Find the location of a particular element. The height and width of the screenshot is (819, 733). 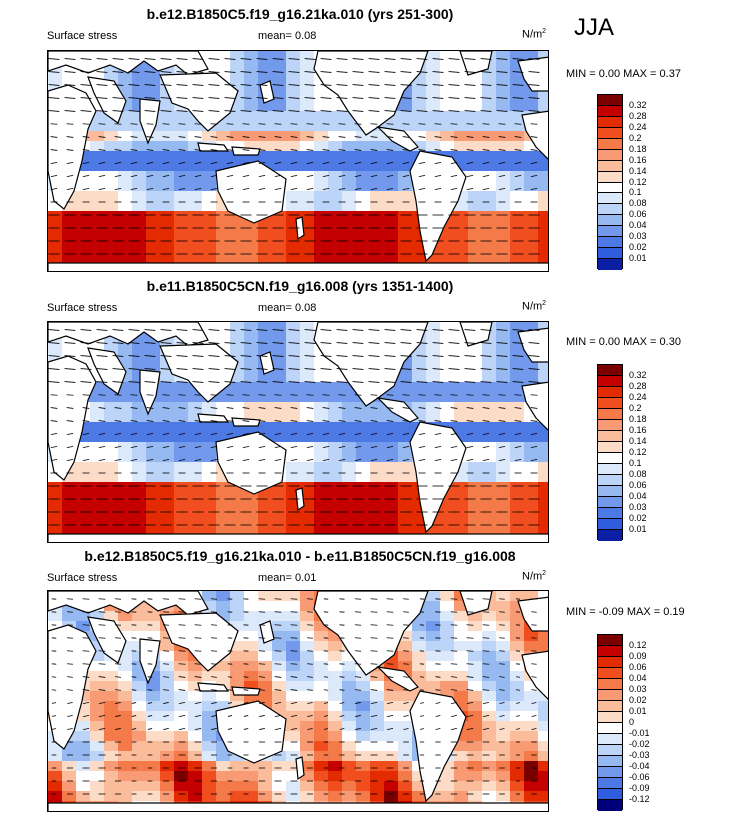

colorbar-tick-label: 0.01 is located at coordinates (638, 258).